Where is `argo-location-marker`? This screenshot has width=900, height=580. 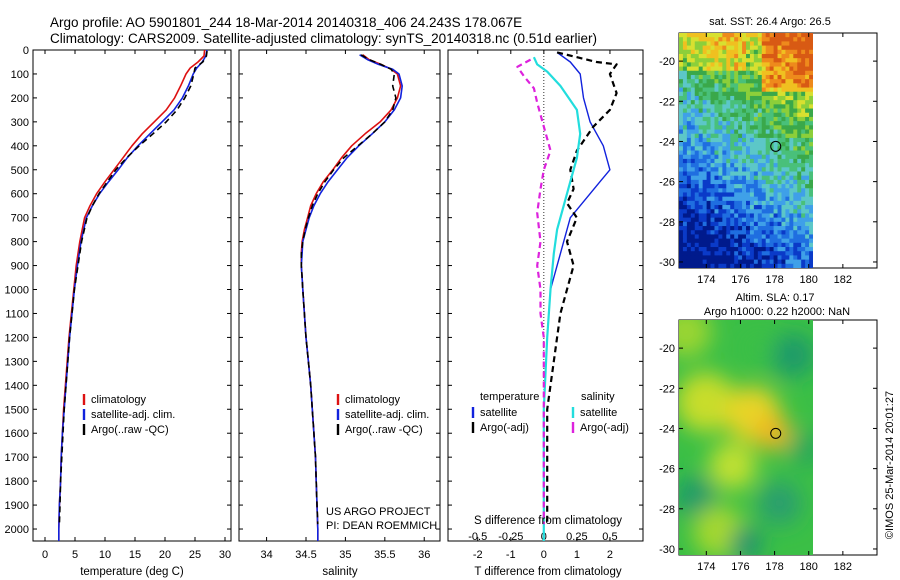
argo-location-marker is located at coordinates (776, 146).